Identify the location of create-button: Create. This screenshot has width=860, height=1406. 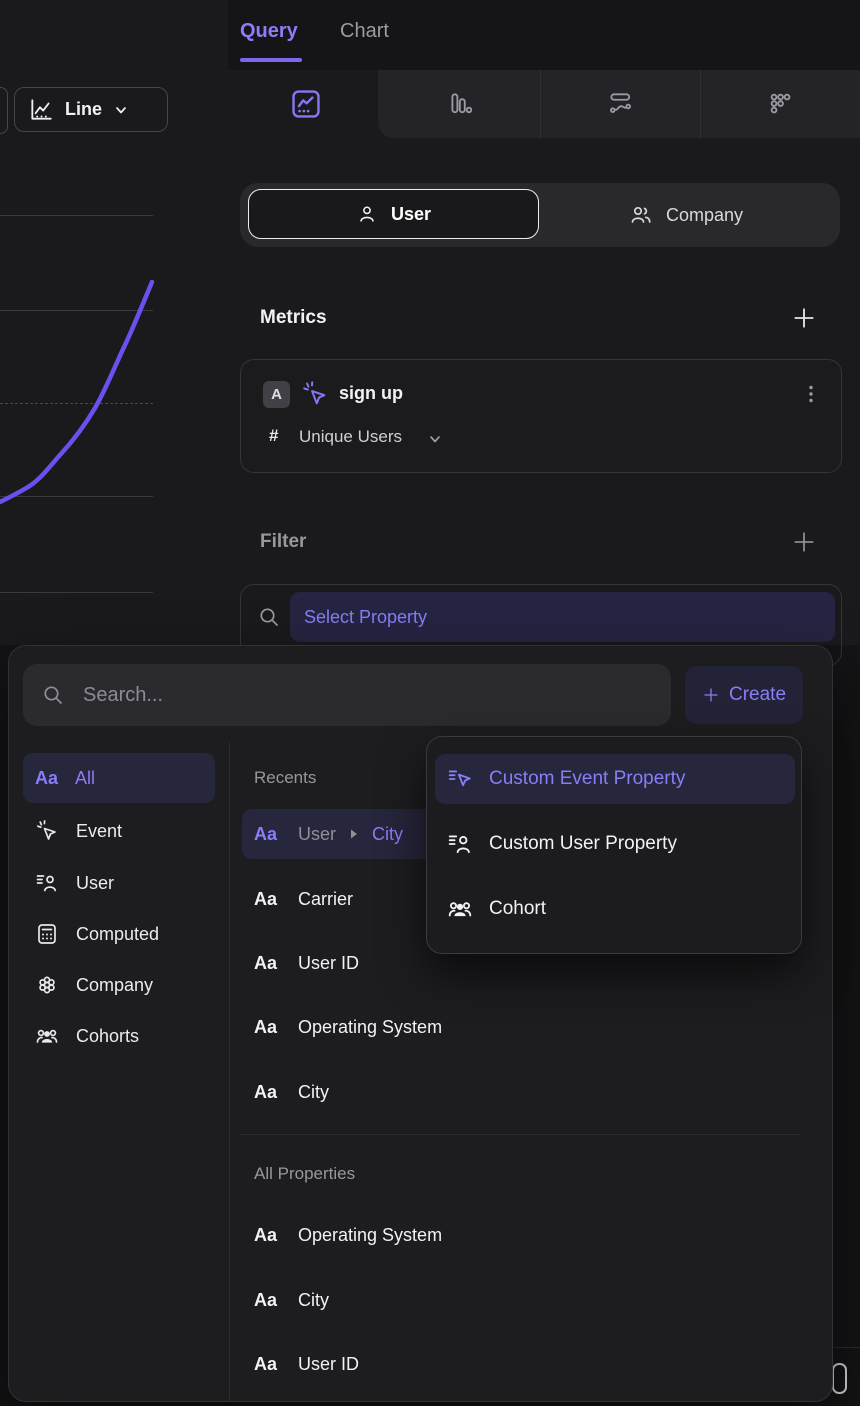
(744, 695).